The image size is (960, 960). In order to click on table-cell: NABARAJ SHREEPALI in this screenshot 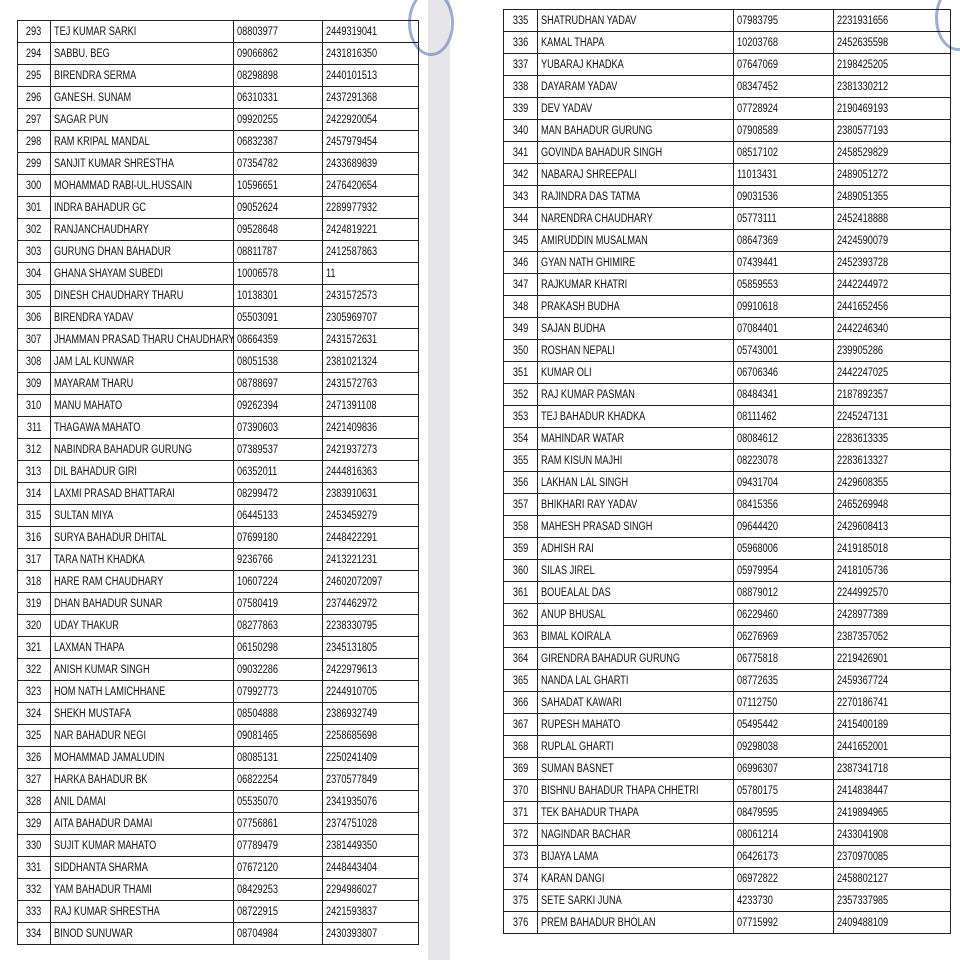, I will do `click(635, 174)`.